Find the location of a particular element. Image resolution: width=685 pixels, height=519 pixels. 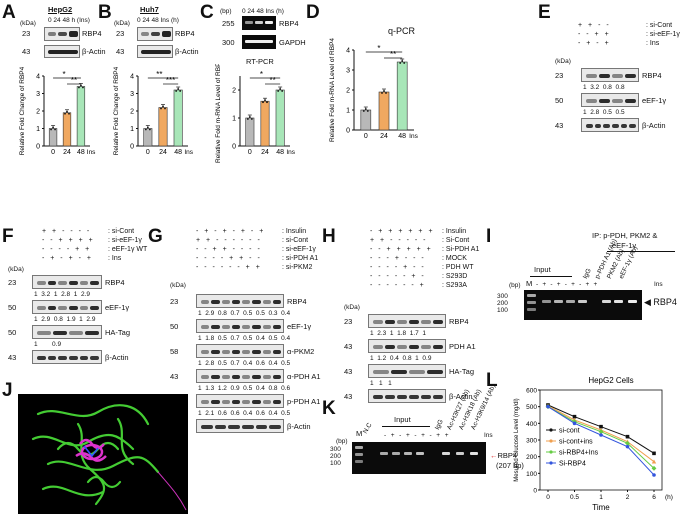

panel-label-g: G is located at coordinates (155, 236).